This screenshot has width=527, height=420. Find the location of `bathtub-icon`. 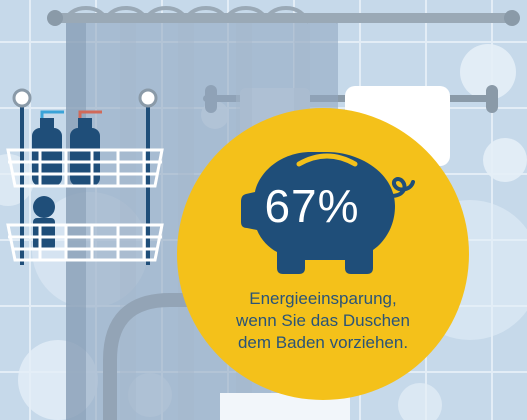

bathtub-icon is located at coordinates (170, 356).